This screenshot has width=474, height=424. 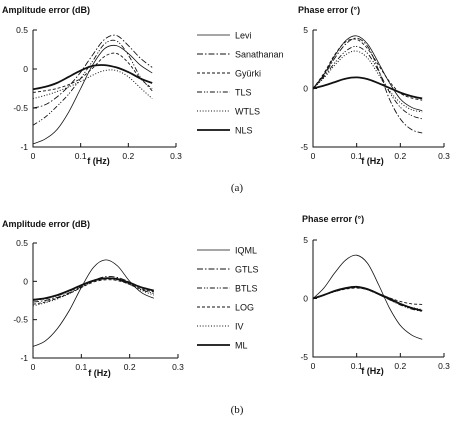 What do you see at coordinates (243, 93) in the screenshot?
I see `legend-item-label: TLS` at bounding box center [243, 93].